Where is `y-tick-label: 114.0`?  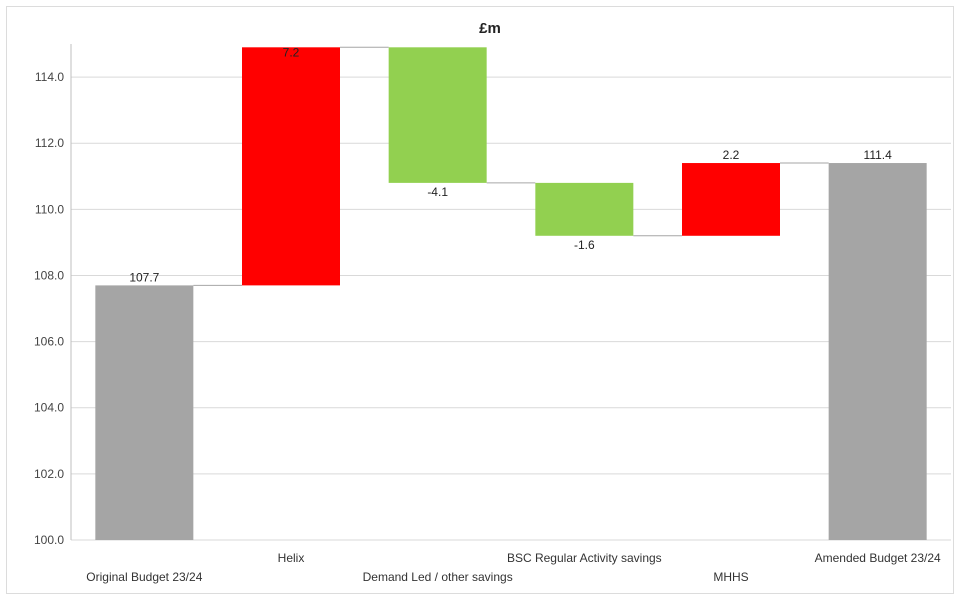
y-tick-label: 114.0 is located at coordinates (49, 77).